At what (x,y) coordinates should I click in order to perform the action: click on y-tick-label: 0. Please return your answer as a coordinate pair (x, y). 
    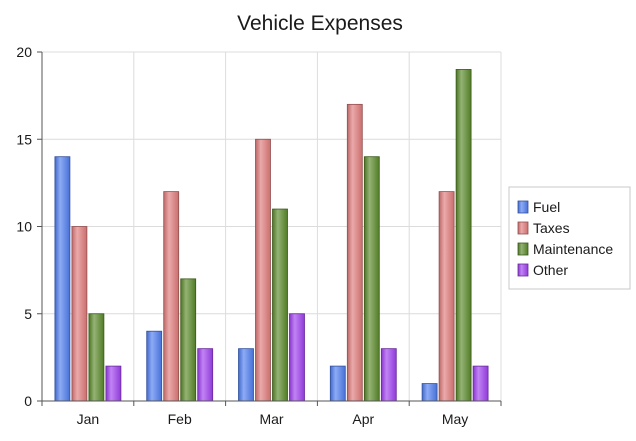
    Looking at the image, I should click on (28, 401).